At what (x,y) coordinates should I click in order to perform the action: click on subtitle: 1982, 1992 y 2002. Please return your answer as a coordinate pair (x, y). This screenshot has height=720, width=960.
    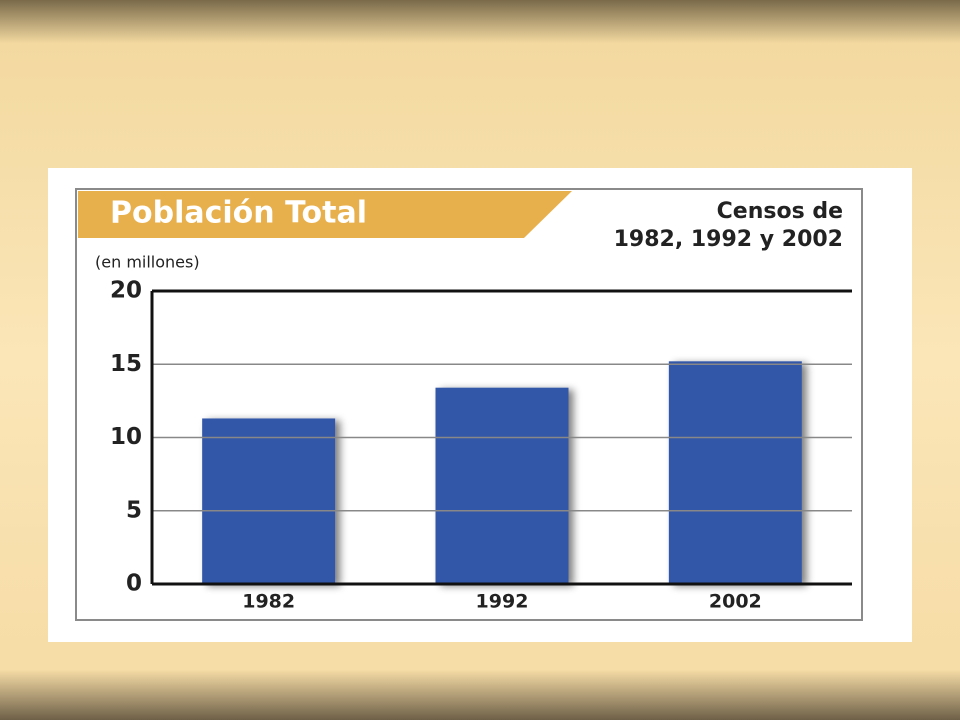
    Looking at the image, I should click on (728, 239).